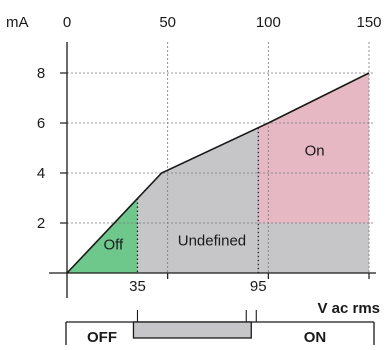 Image resolution: width=386 pixels, height=350 pixels. I want to click on y-tick-label-4: 4, so click(41, 173).